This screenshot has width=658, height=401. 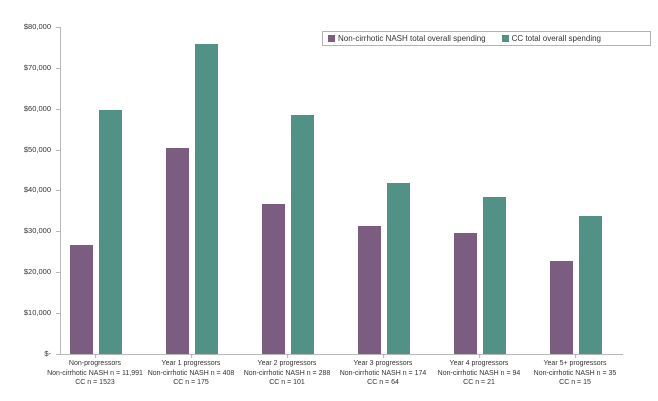 I want to click on category-nash-n: Non-cirrhotic NASH n = 408, so click(x=191, y=373).